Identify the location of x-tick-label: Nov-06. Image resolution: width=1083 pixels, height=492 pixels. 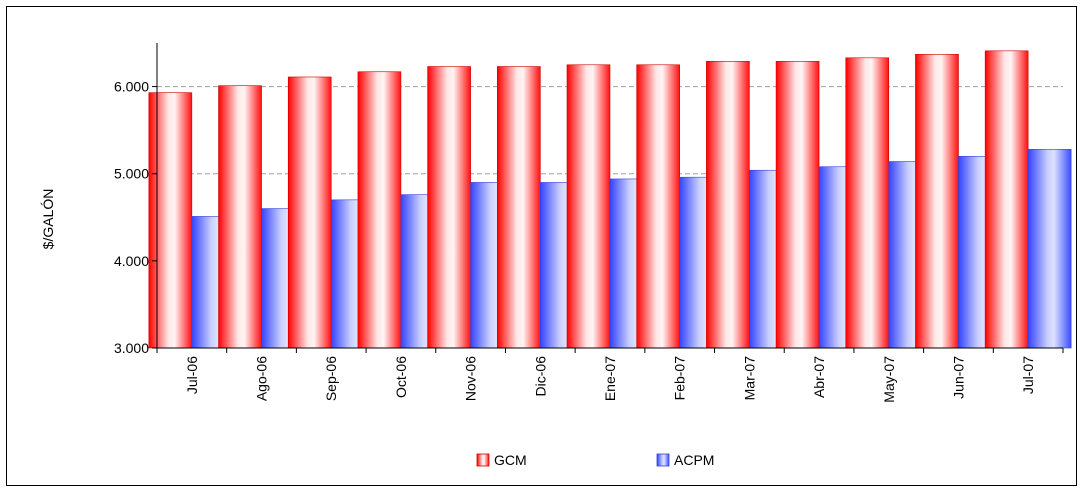
(471, 378).